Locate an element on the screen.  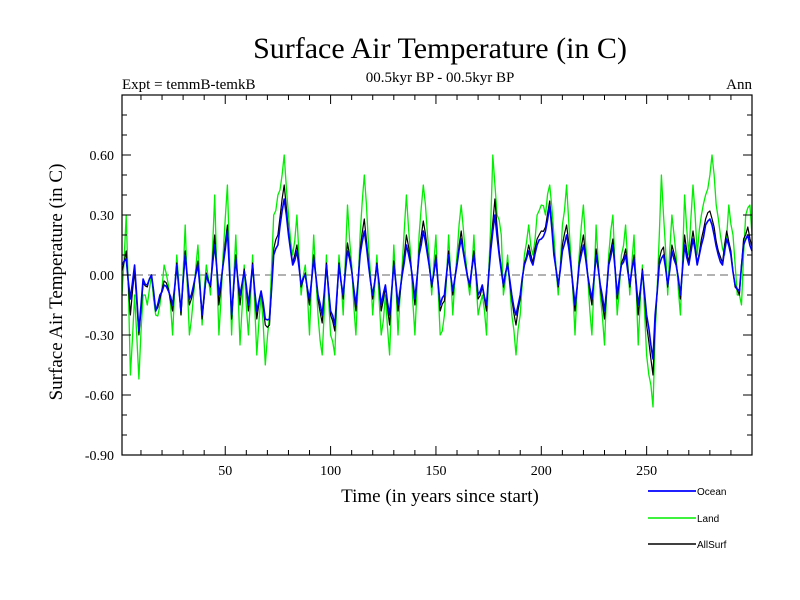
y-tick-label: 0.60 is located at coordinates (102, 156).